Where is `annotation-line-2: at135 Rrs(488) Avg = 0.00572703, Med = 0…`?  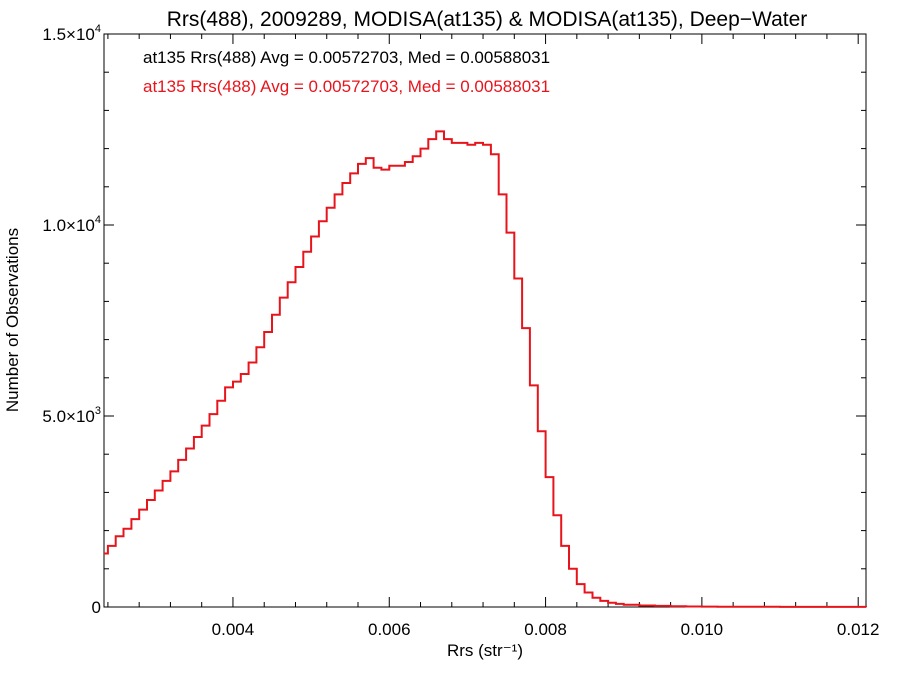
annotation-line-2: at135 Rrs(488) Avg = 0.00572703, Med = 0… is located at coordinates (346, 86).